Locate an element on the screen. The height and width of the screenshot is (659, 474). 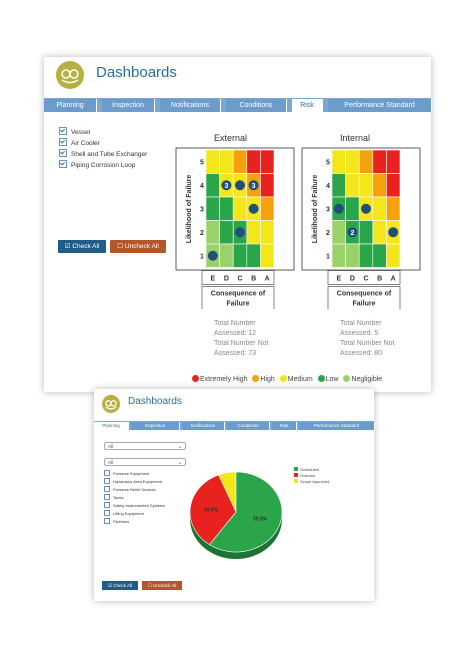
checkbox-pressure-relief: Pressure Relief Devices is located at coordinates (130, 489).